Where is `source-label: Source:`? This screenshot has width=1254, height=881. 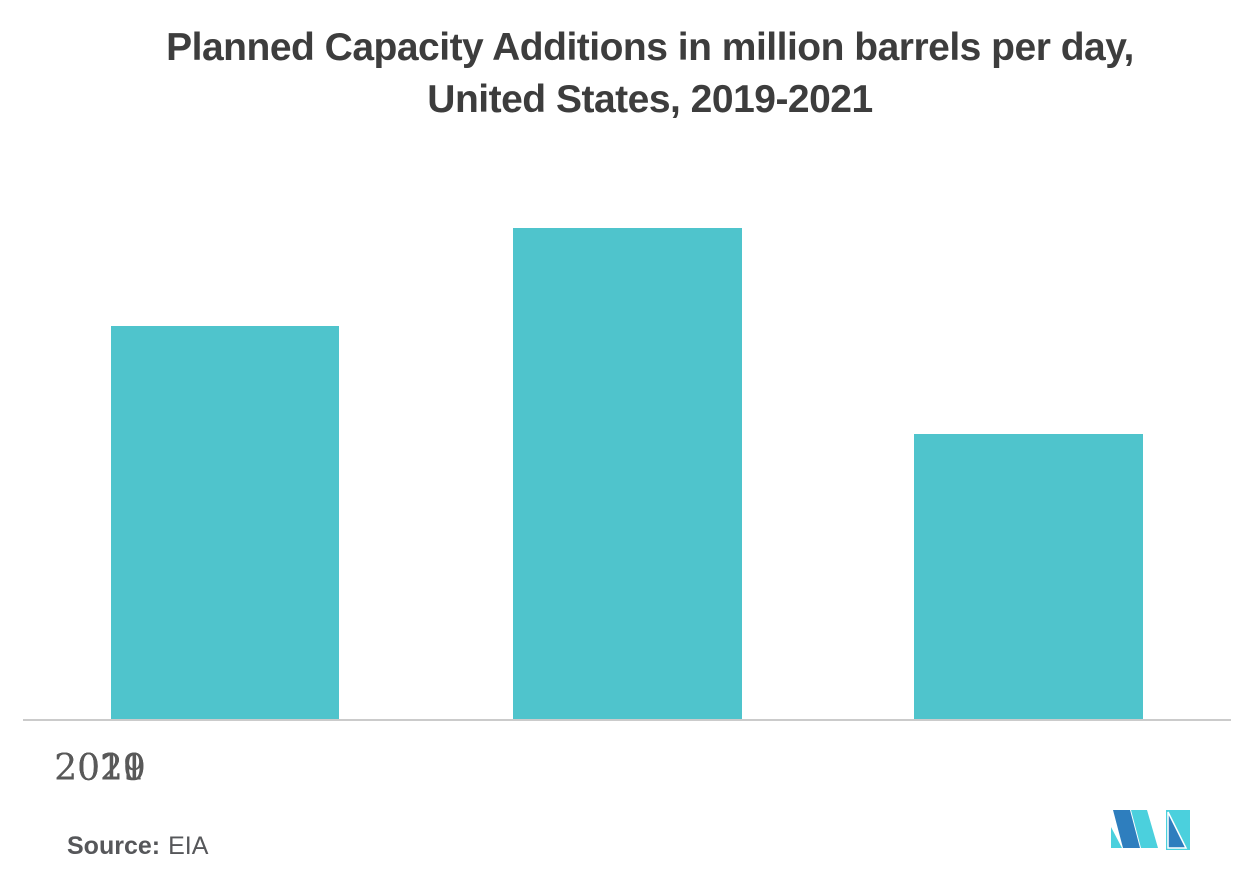 source-label: Source: is located at coordinates (114, 846).